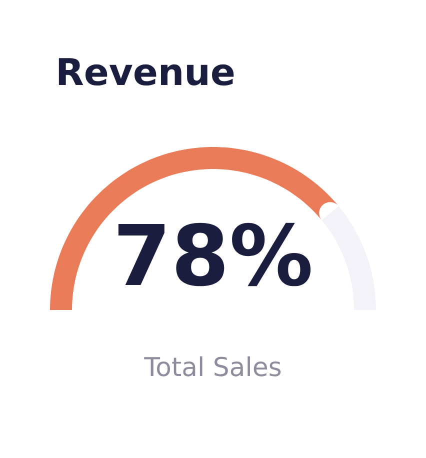 Image resolution: width=426 pixels, height=458 pixels. I want to click on data-label: 78%, so click(214, 254).